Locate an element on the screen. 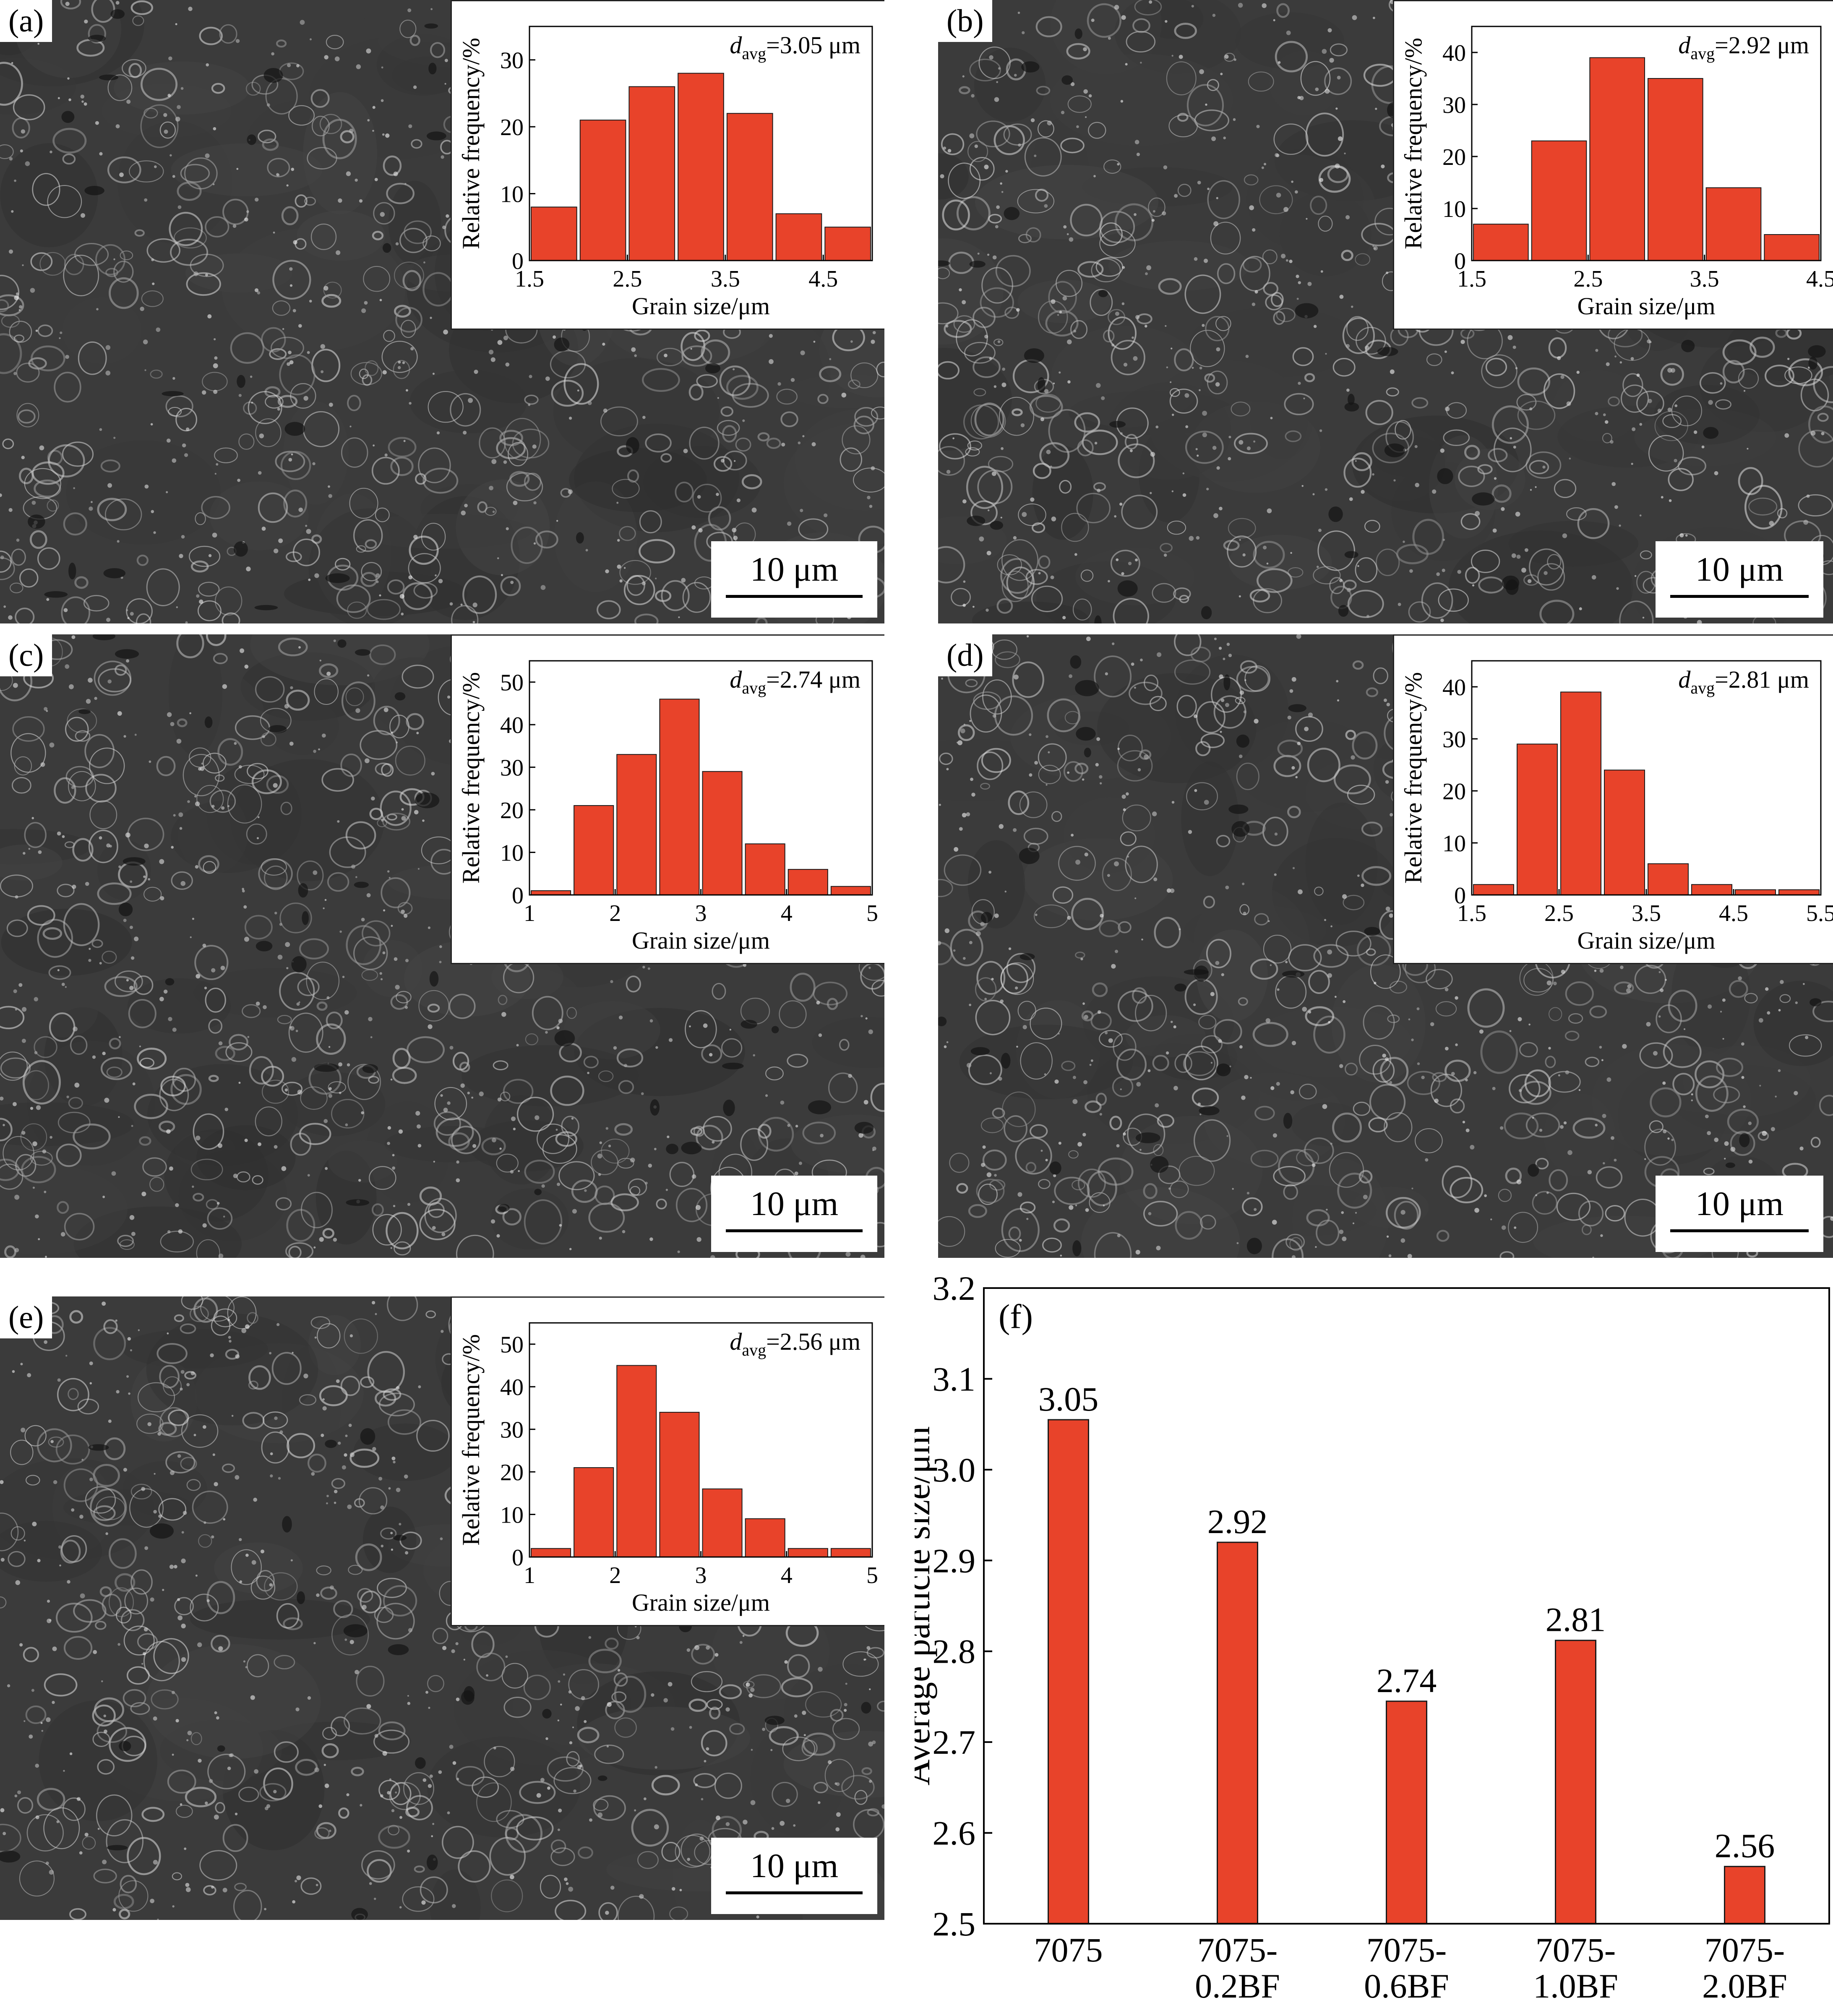  y-tick-label: 2.6 is located at coordinates (954, 1833).